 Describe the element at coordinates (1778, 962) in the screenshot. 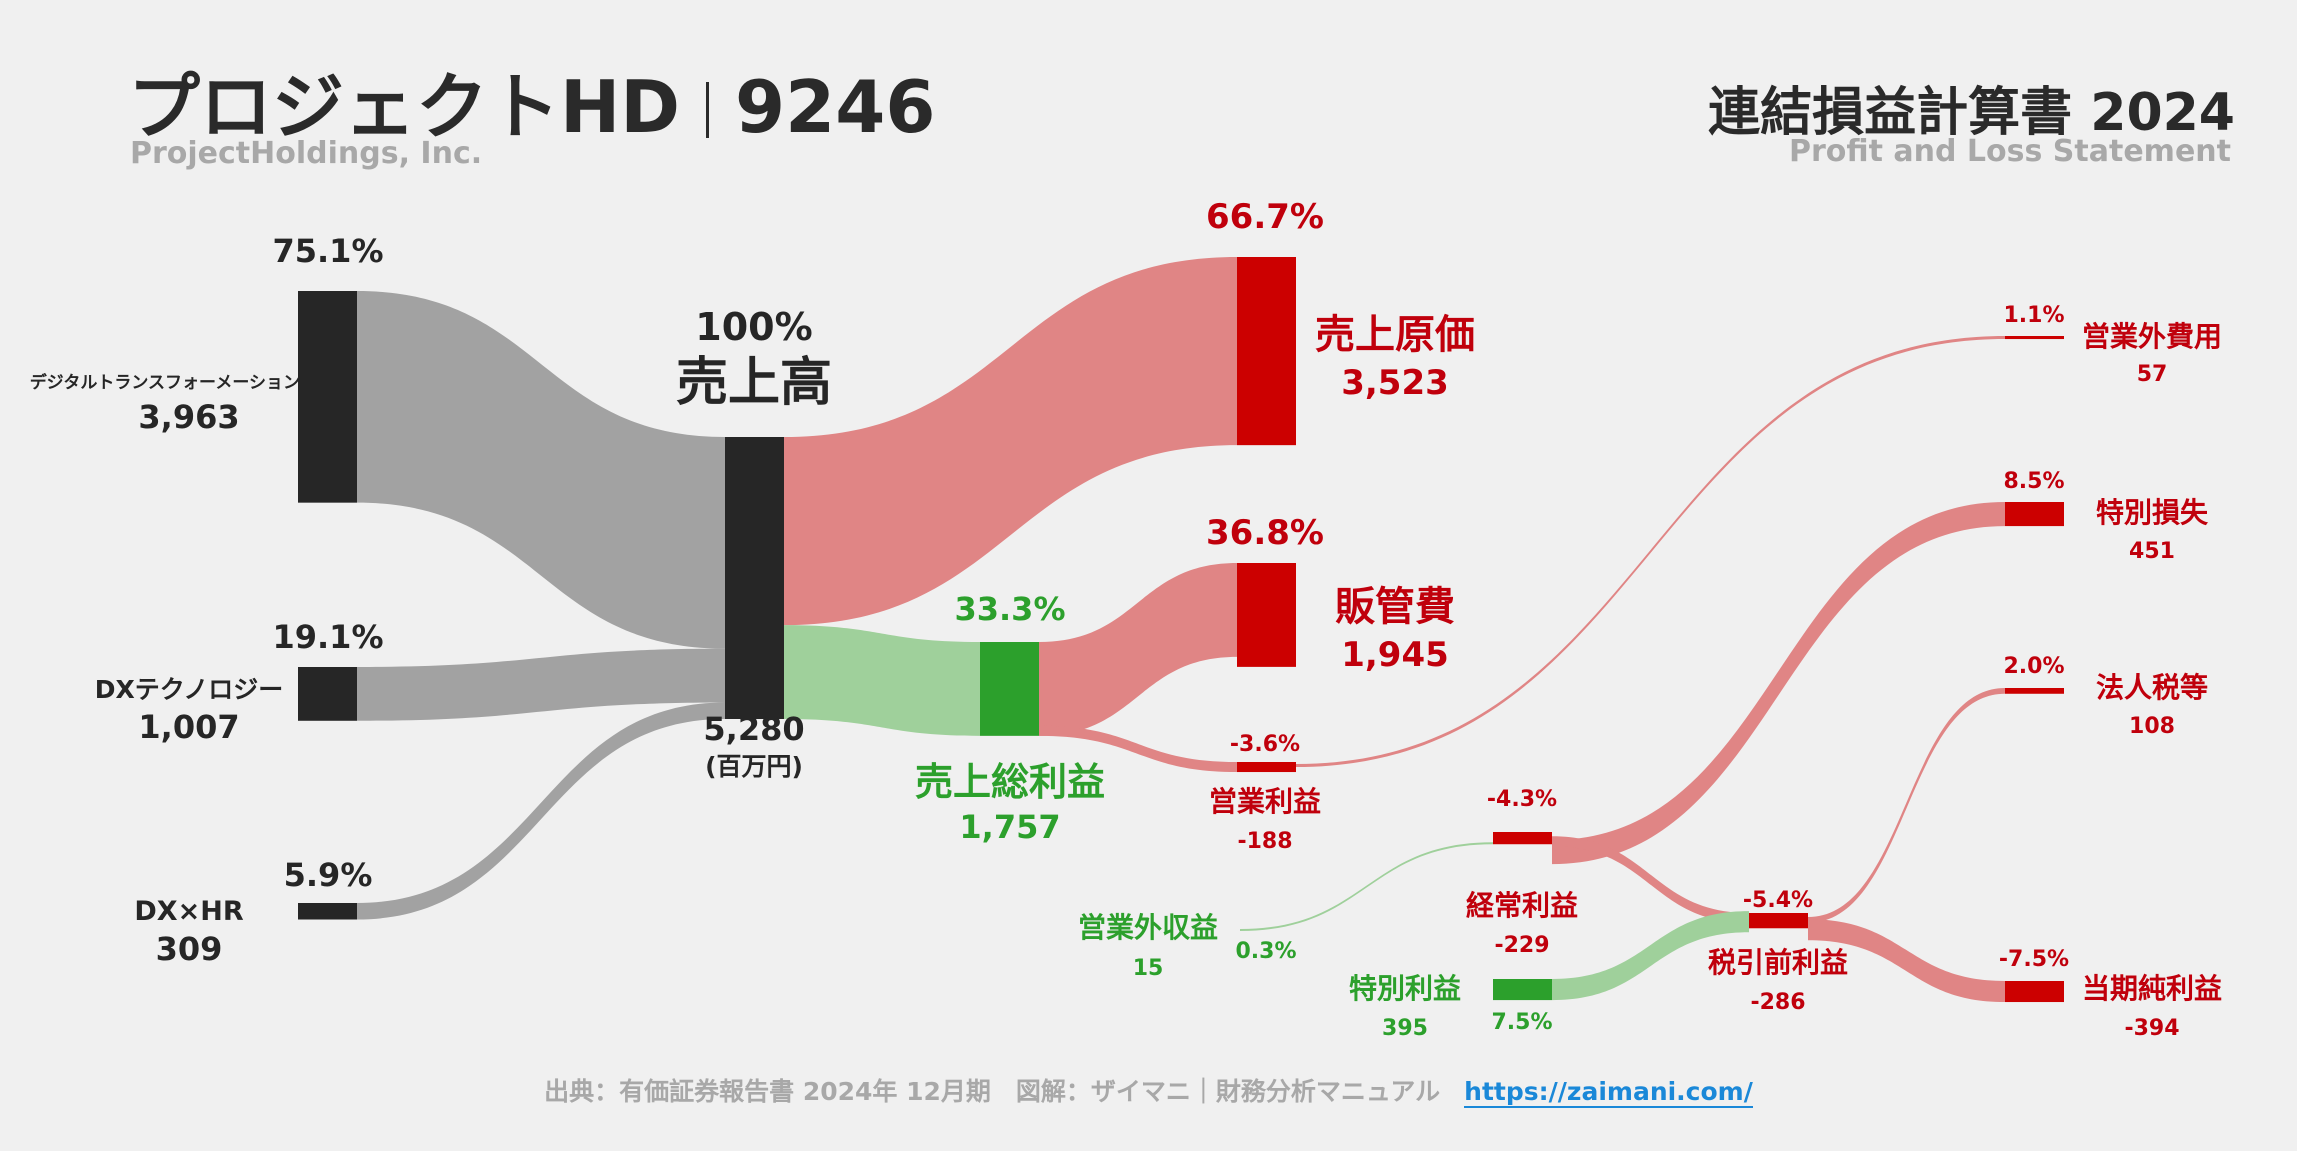

I see `pretax-income-name: 税引前利益` at that location.